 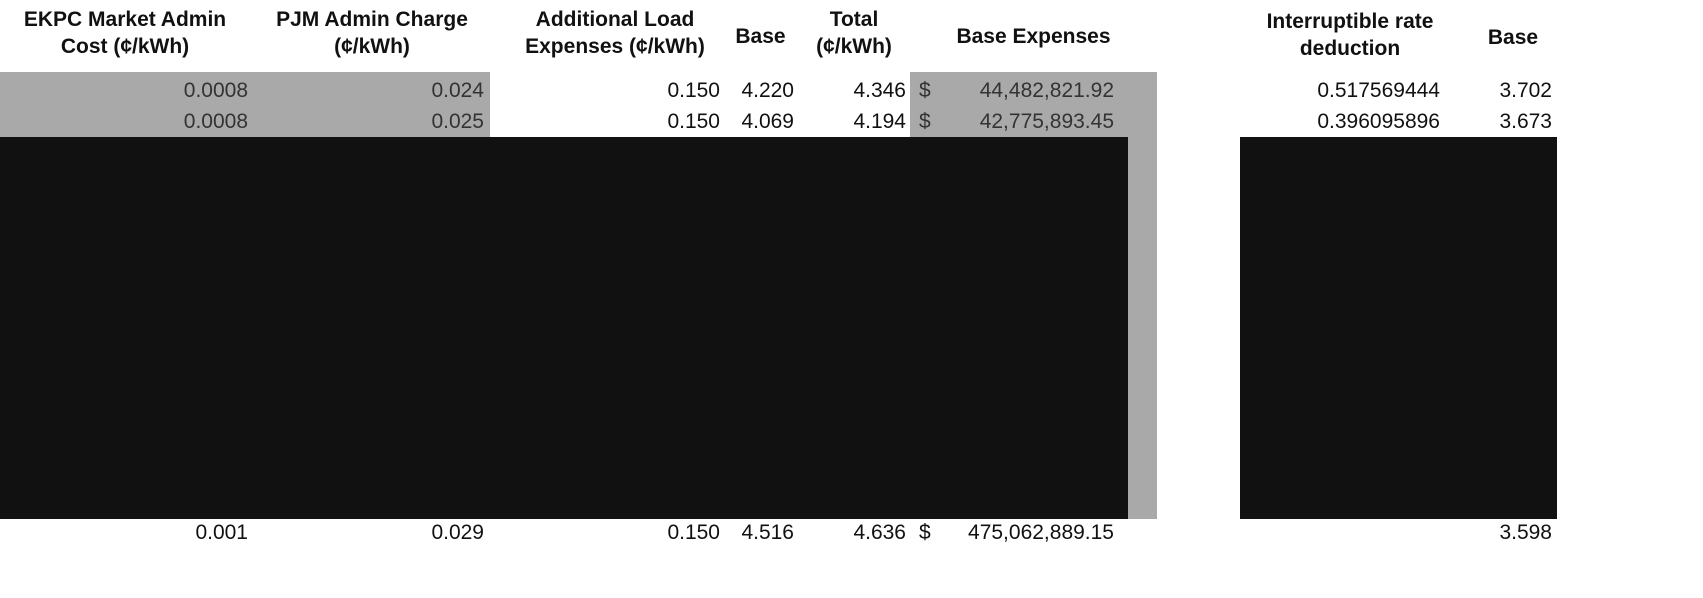 I want to click on shade-ekpc-pjm, so click(x=245, y=104).